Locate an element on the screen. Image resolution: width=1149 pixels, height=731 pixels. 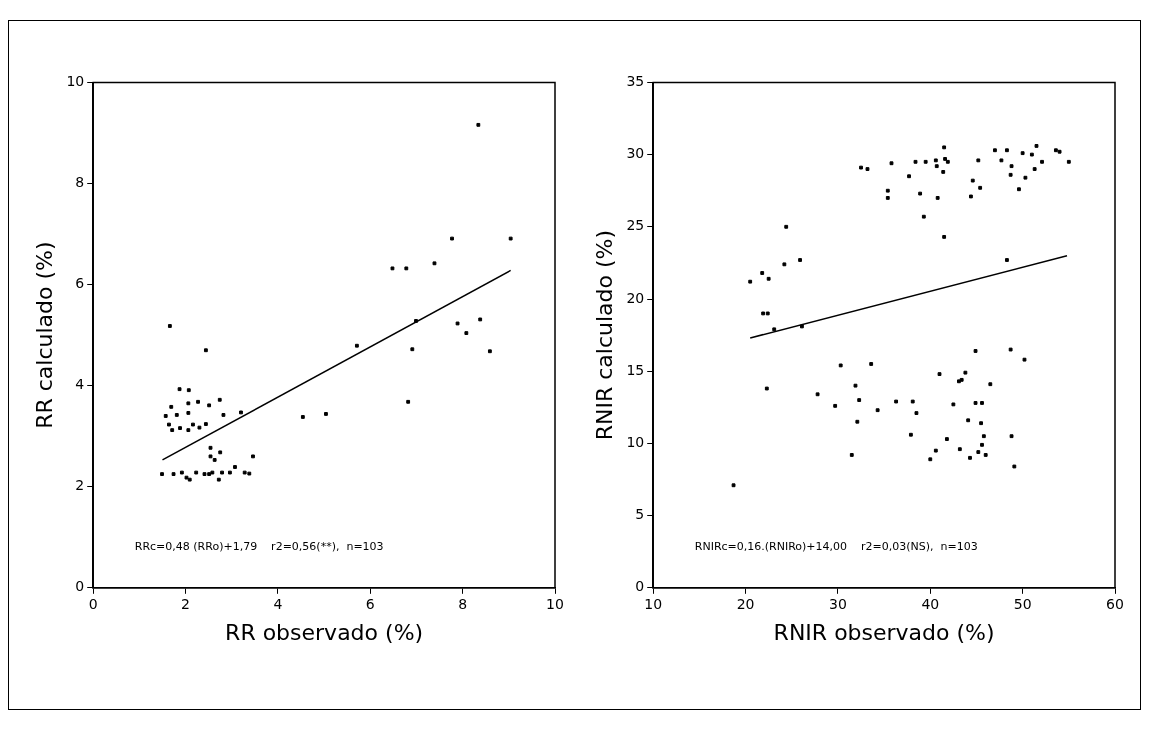
y-axis-title: RNIR calculado (%) is located at coordinates (604, 335).